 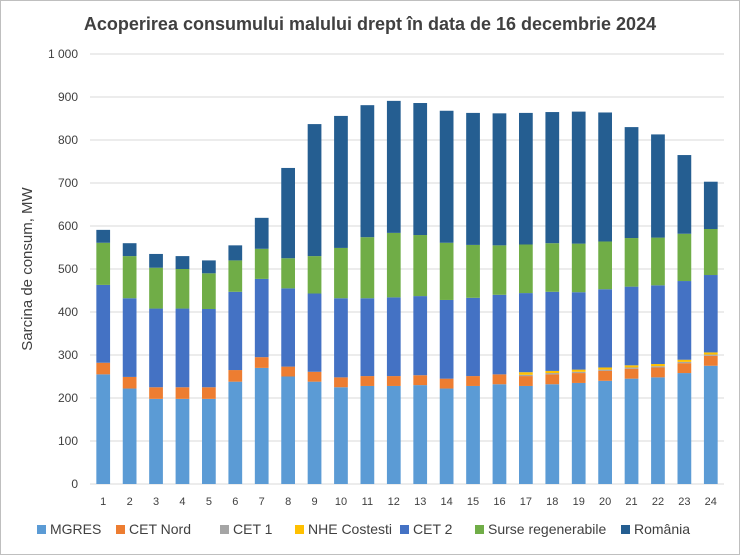 What do you see at coordinates (631, 502) in the screenshot?
I see `x-tick-label: 21` at bounding box center [631, 502].